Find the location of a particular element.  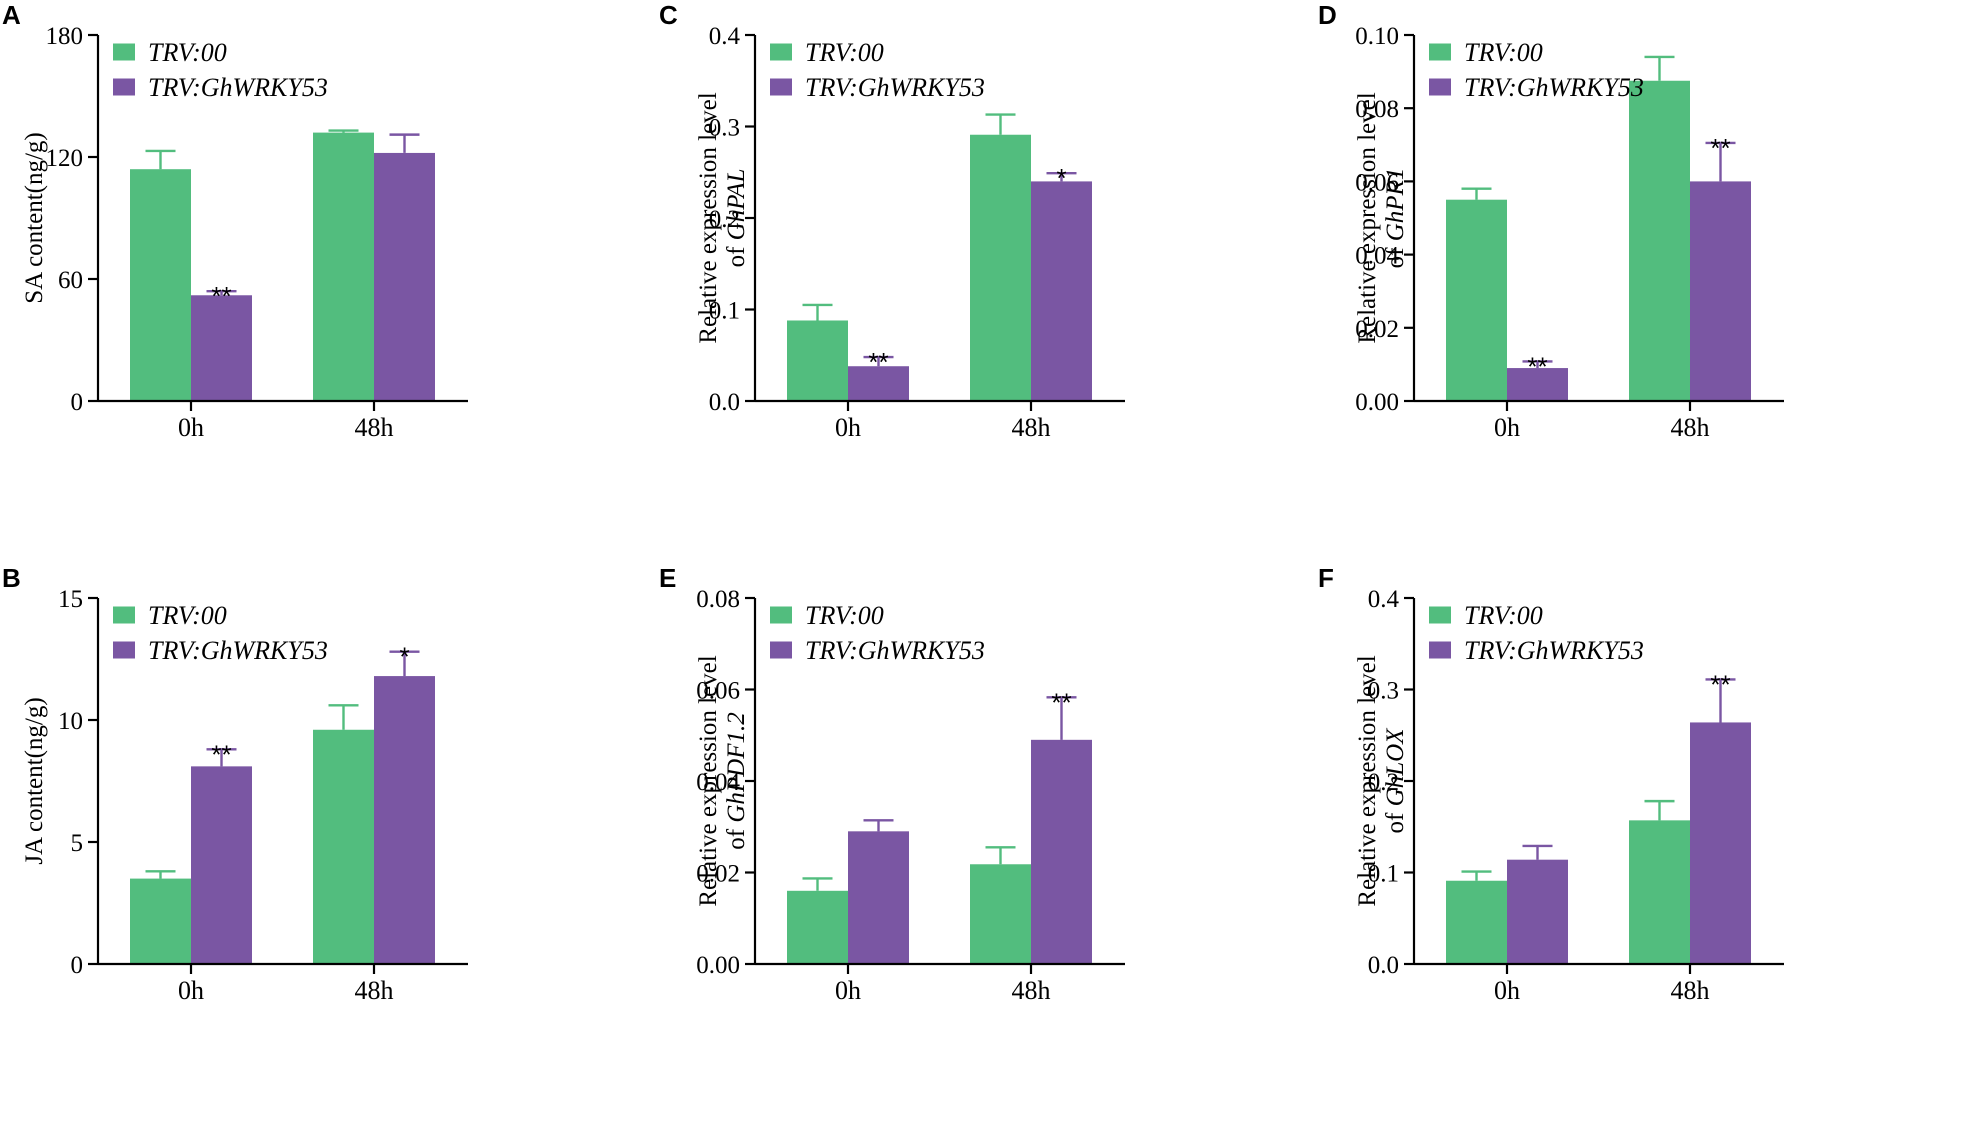

y-axis-label-gene: of GhPDF1.2 is located at coordinates (736, 780).